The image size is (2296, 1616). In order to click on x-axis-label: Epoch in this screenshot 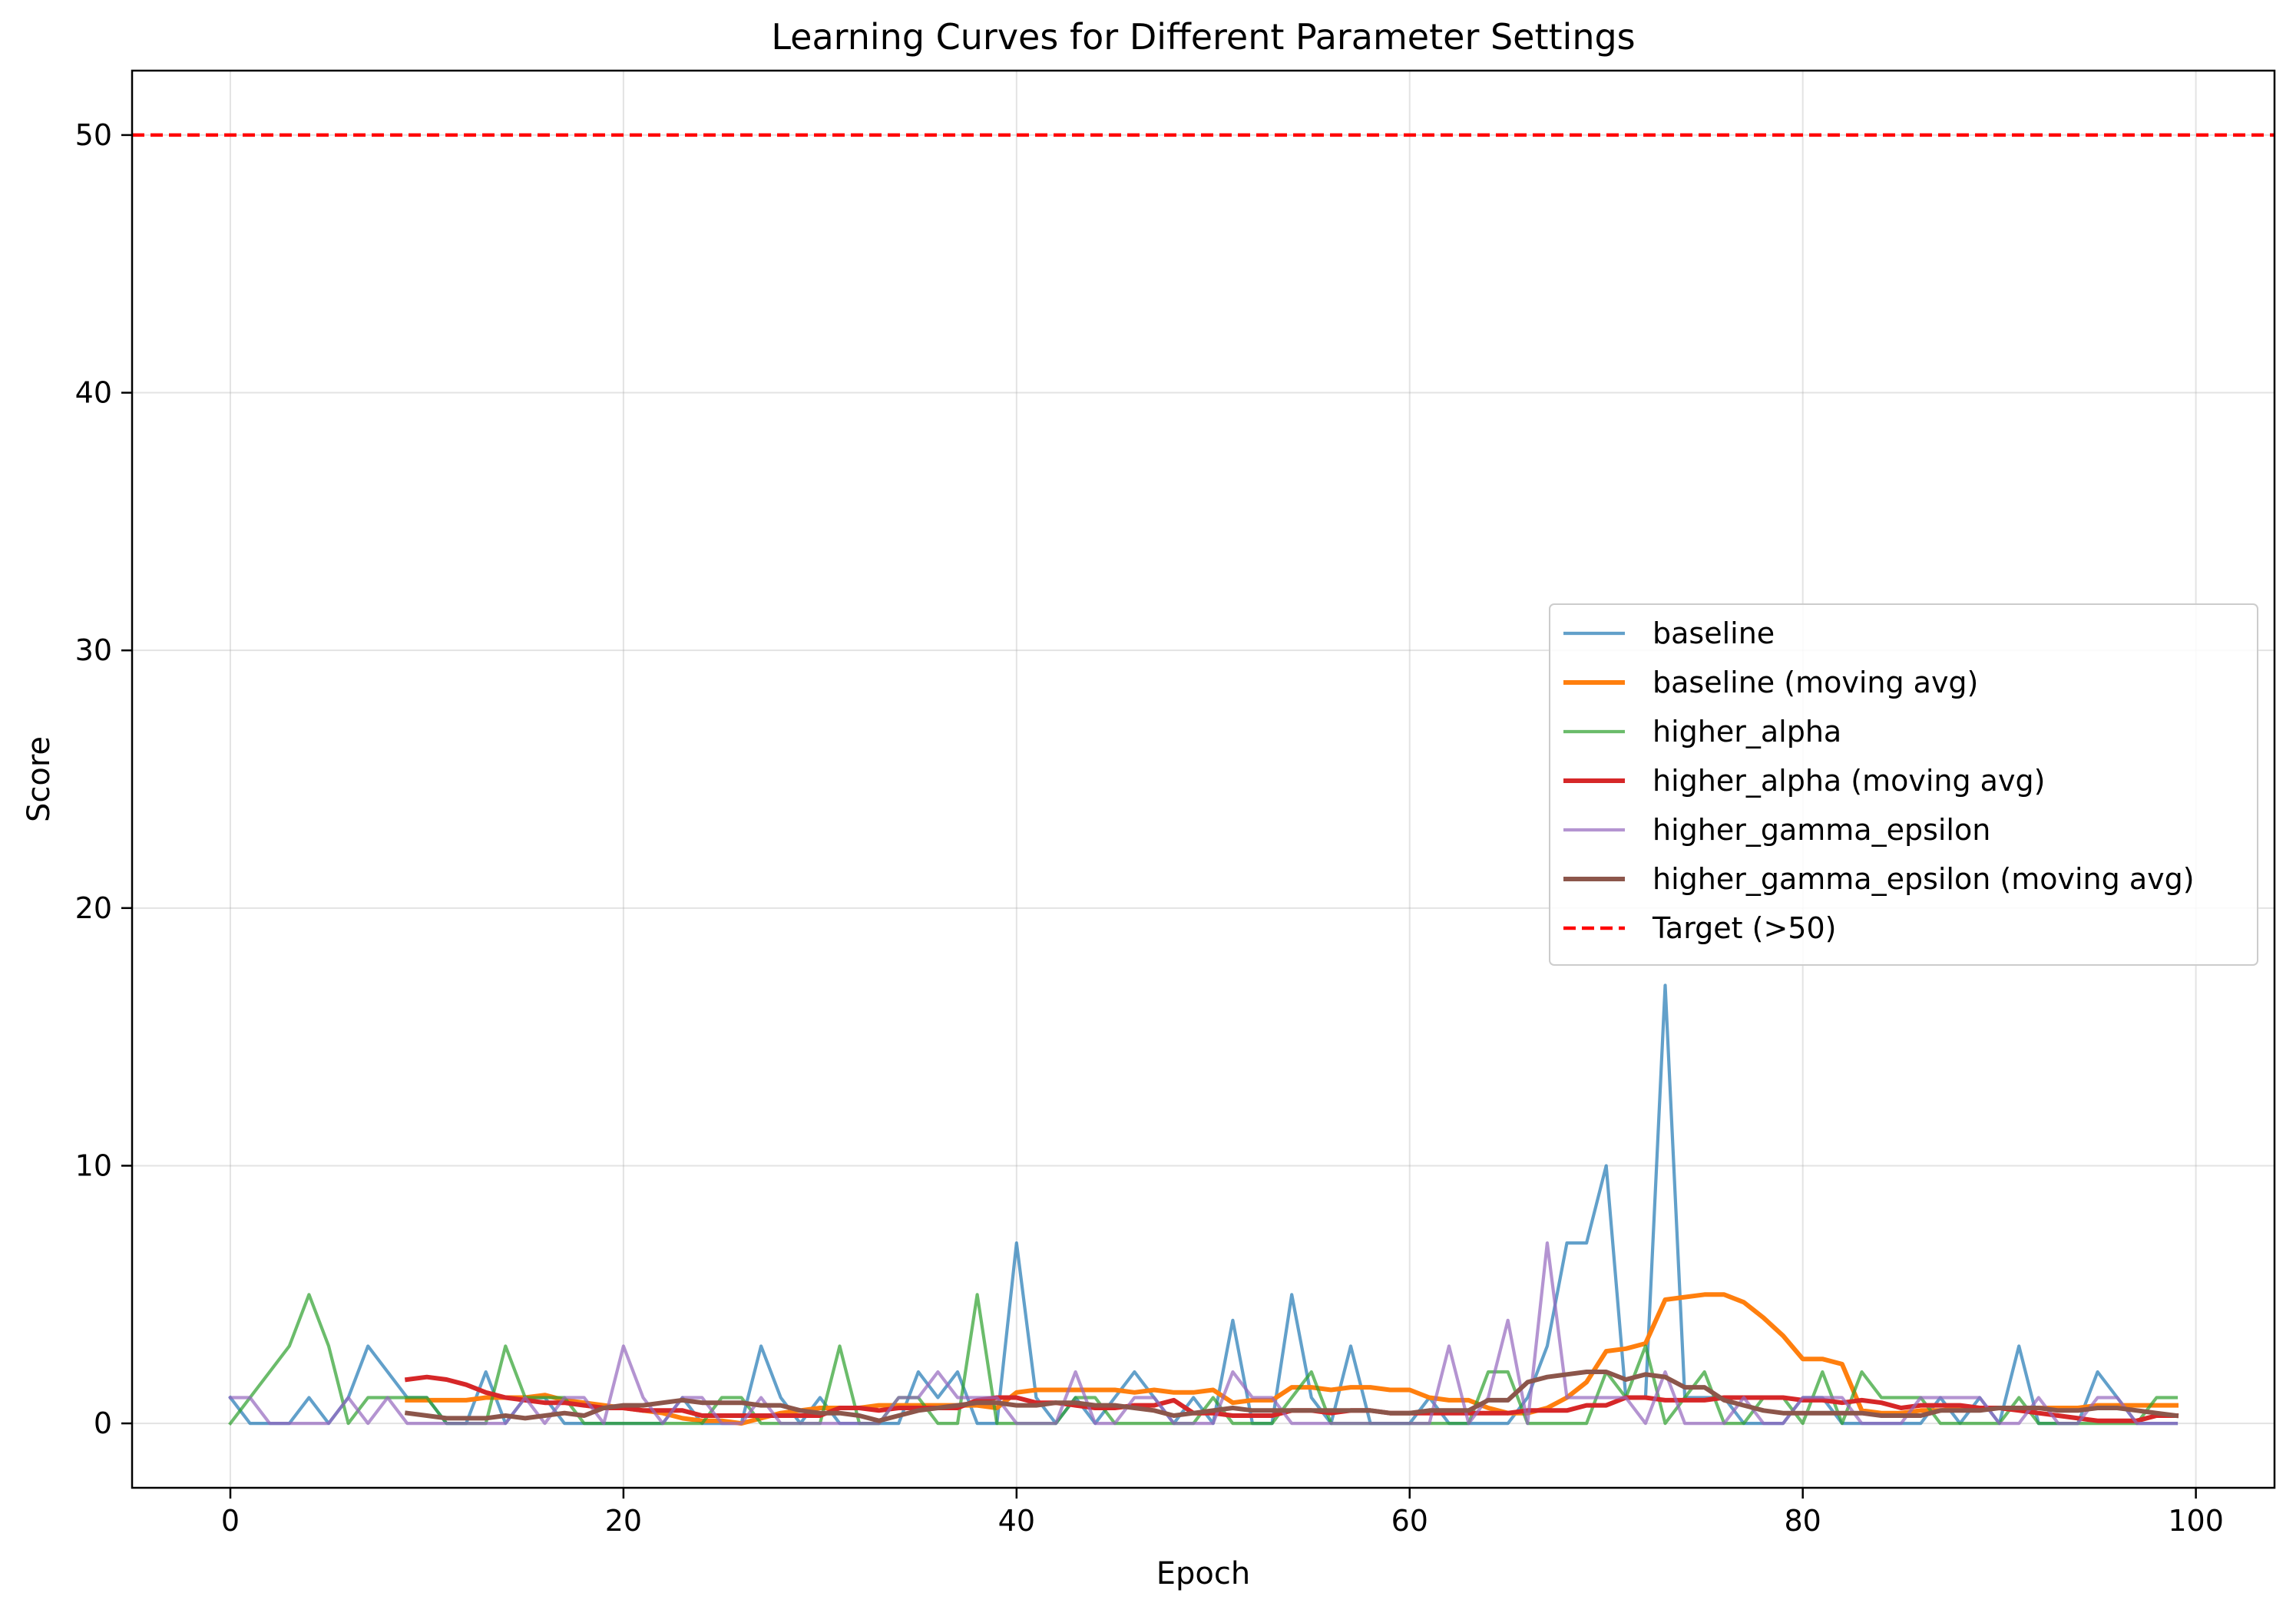, I will do `click(1203, 1573)`.